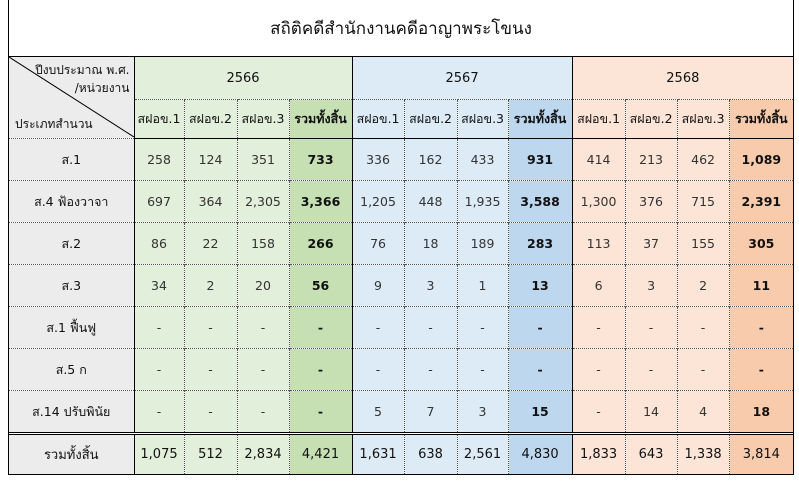 The height and width of the screenshot is (481, 799). I want to click on value-cell: 1,075, so click(158, 453).